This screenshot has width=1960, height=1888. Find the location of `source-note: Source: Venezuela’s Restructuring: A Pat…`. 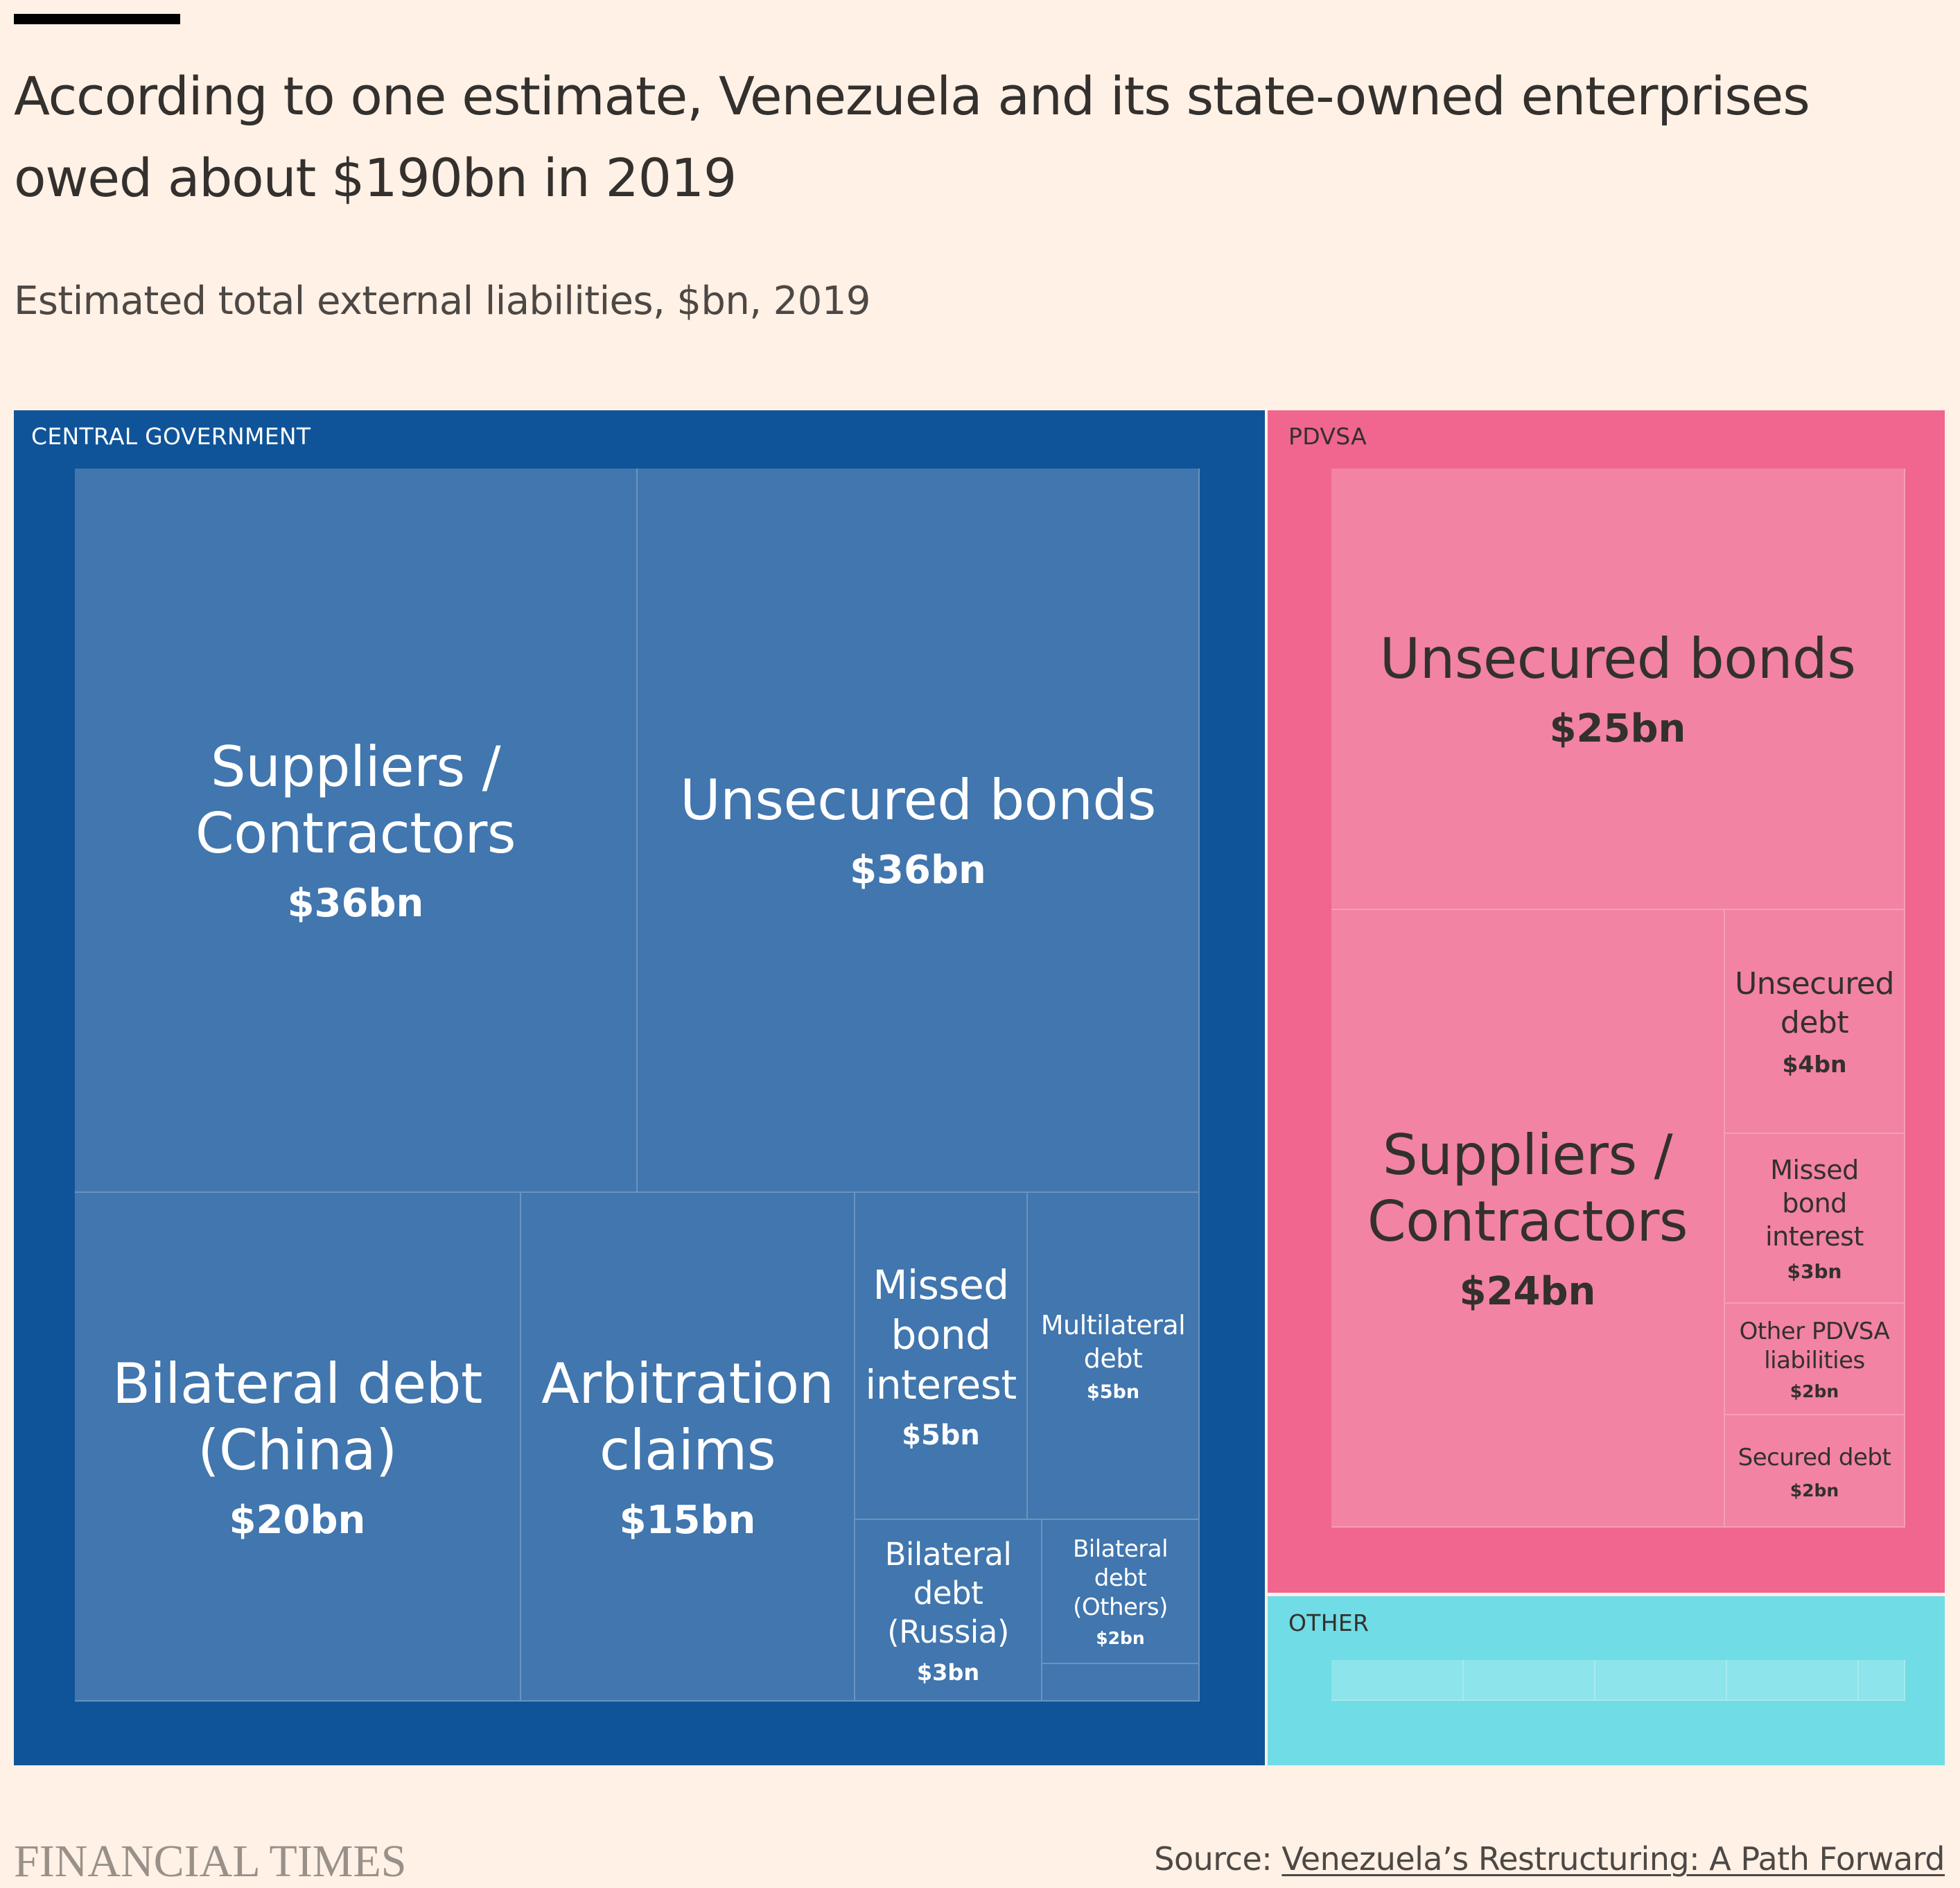

source-note: Source: Venezuela’s Restructuring: A Pat… is located at coordinates (1549, 1859).